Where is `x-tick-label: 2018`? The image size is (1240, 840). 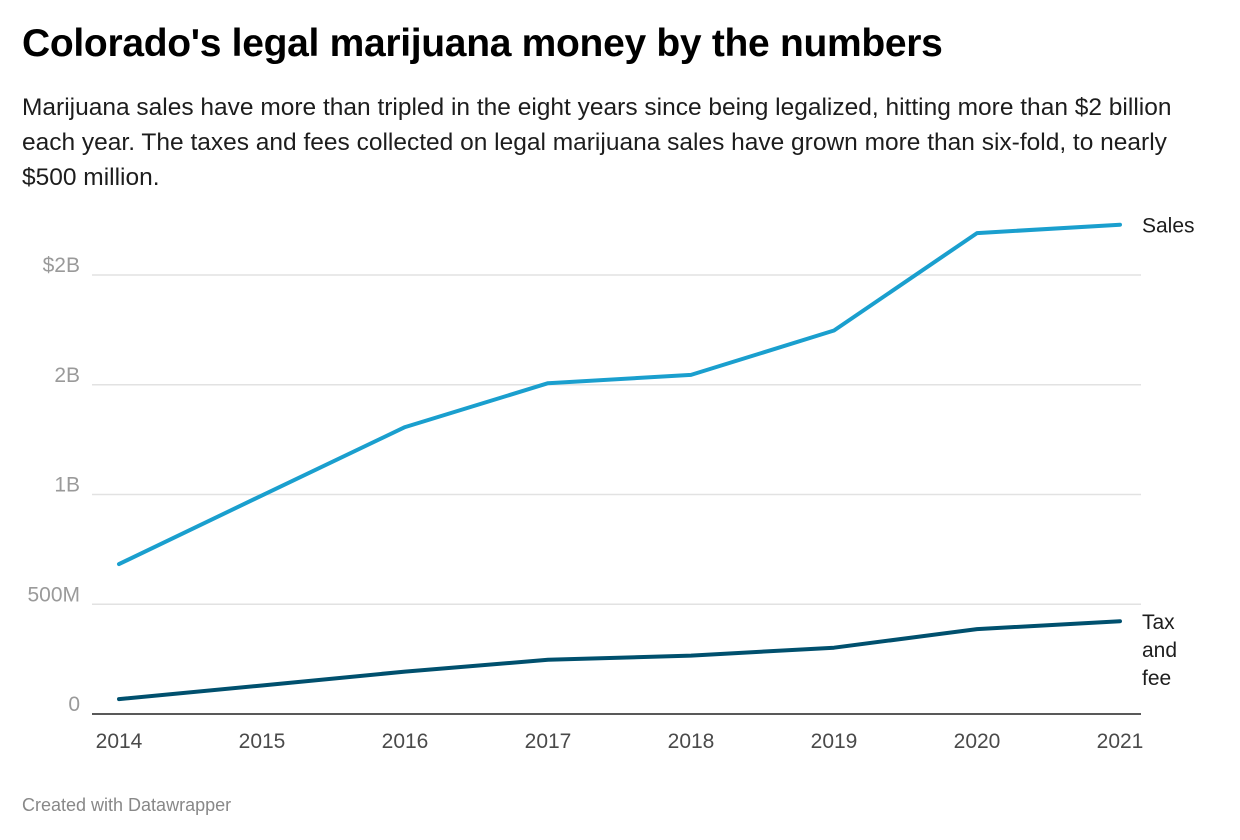
x-tick-label: 2018 is located at coordinates (691, 741).